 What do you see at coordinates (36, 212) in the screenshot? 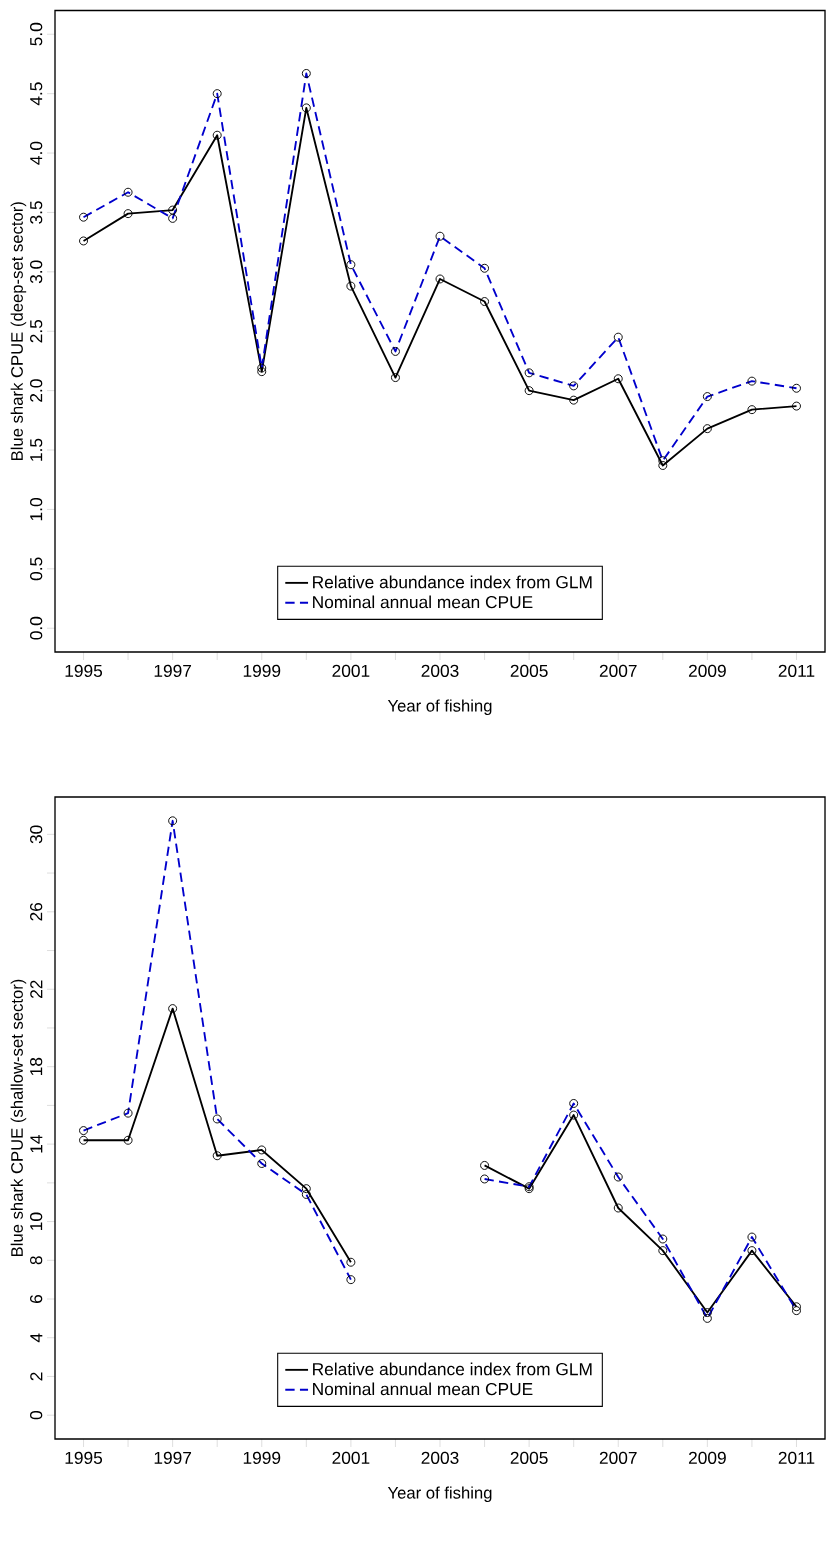
I see `y-tick-label: 3.5` at bounding box center [36, 212].